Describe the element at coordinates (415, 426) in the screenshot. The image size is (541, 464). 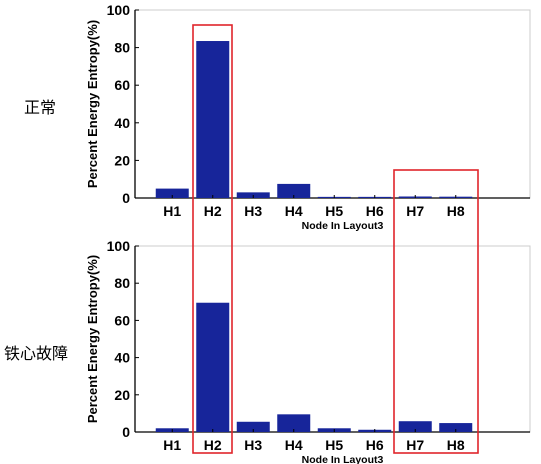
I see `bar-h7` at that location.